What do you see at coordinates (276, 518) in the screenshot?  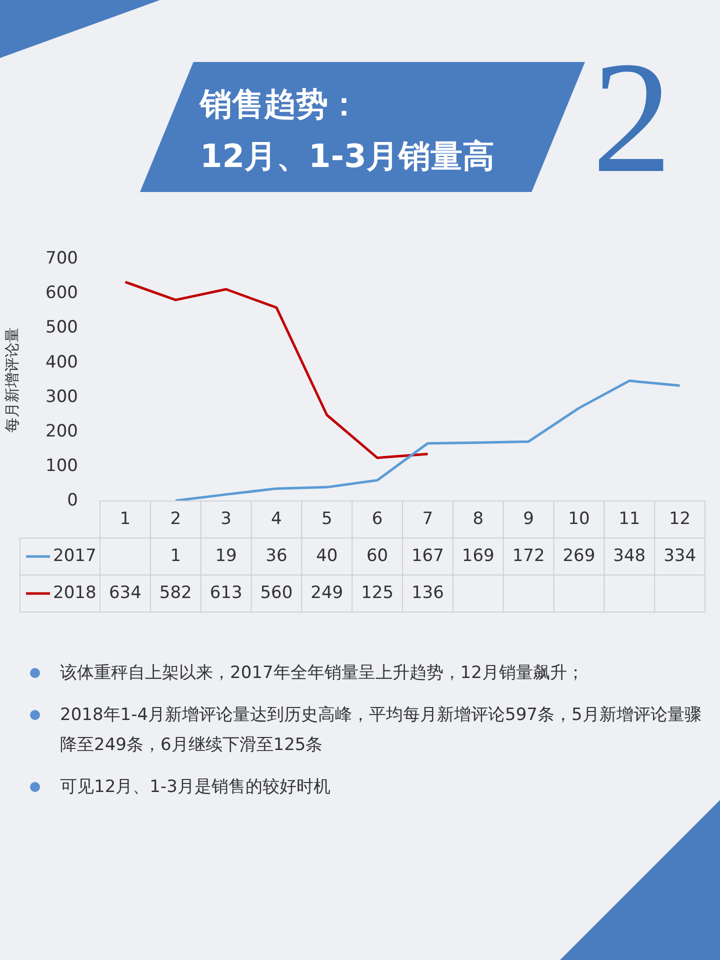 I see `x-tick-label: 4` at bounding box center [276, 518].